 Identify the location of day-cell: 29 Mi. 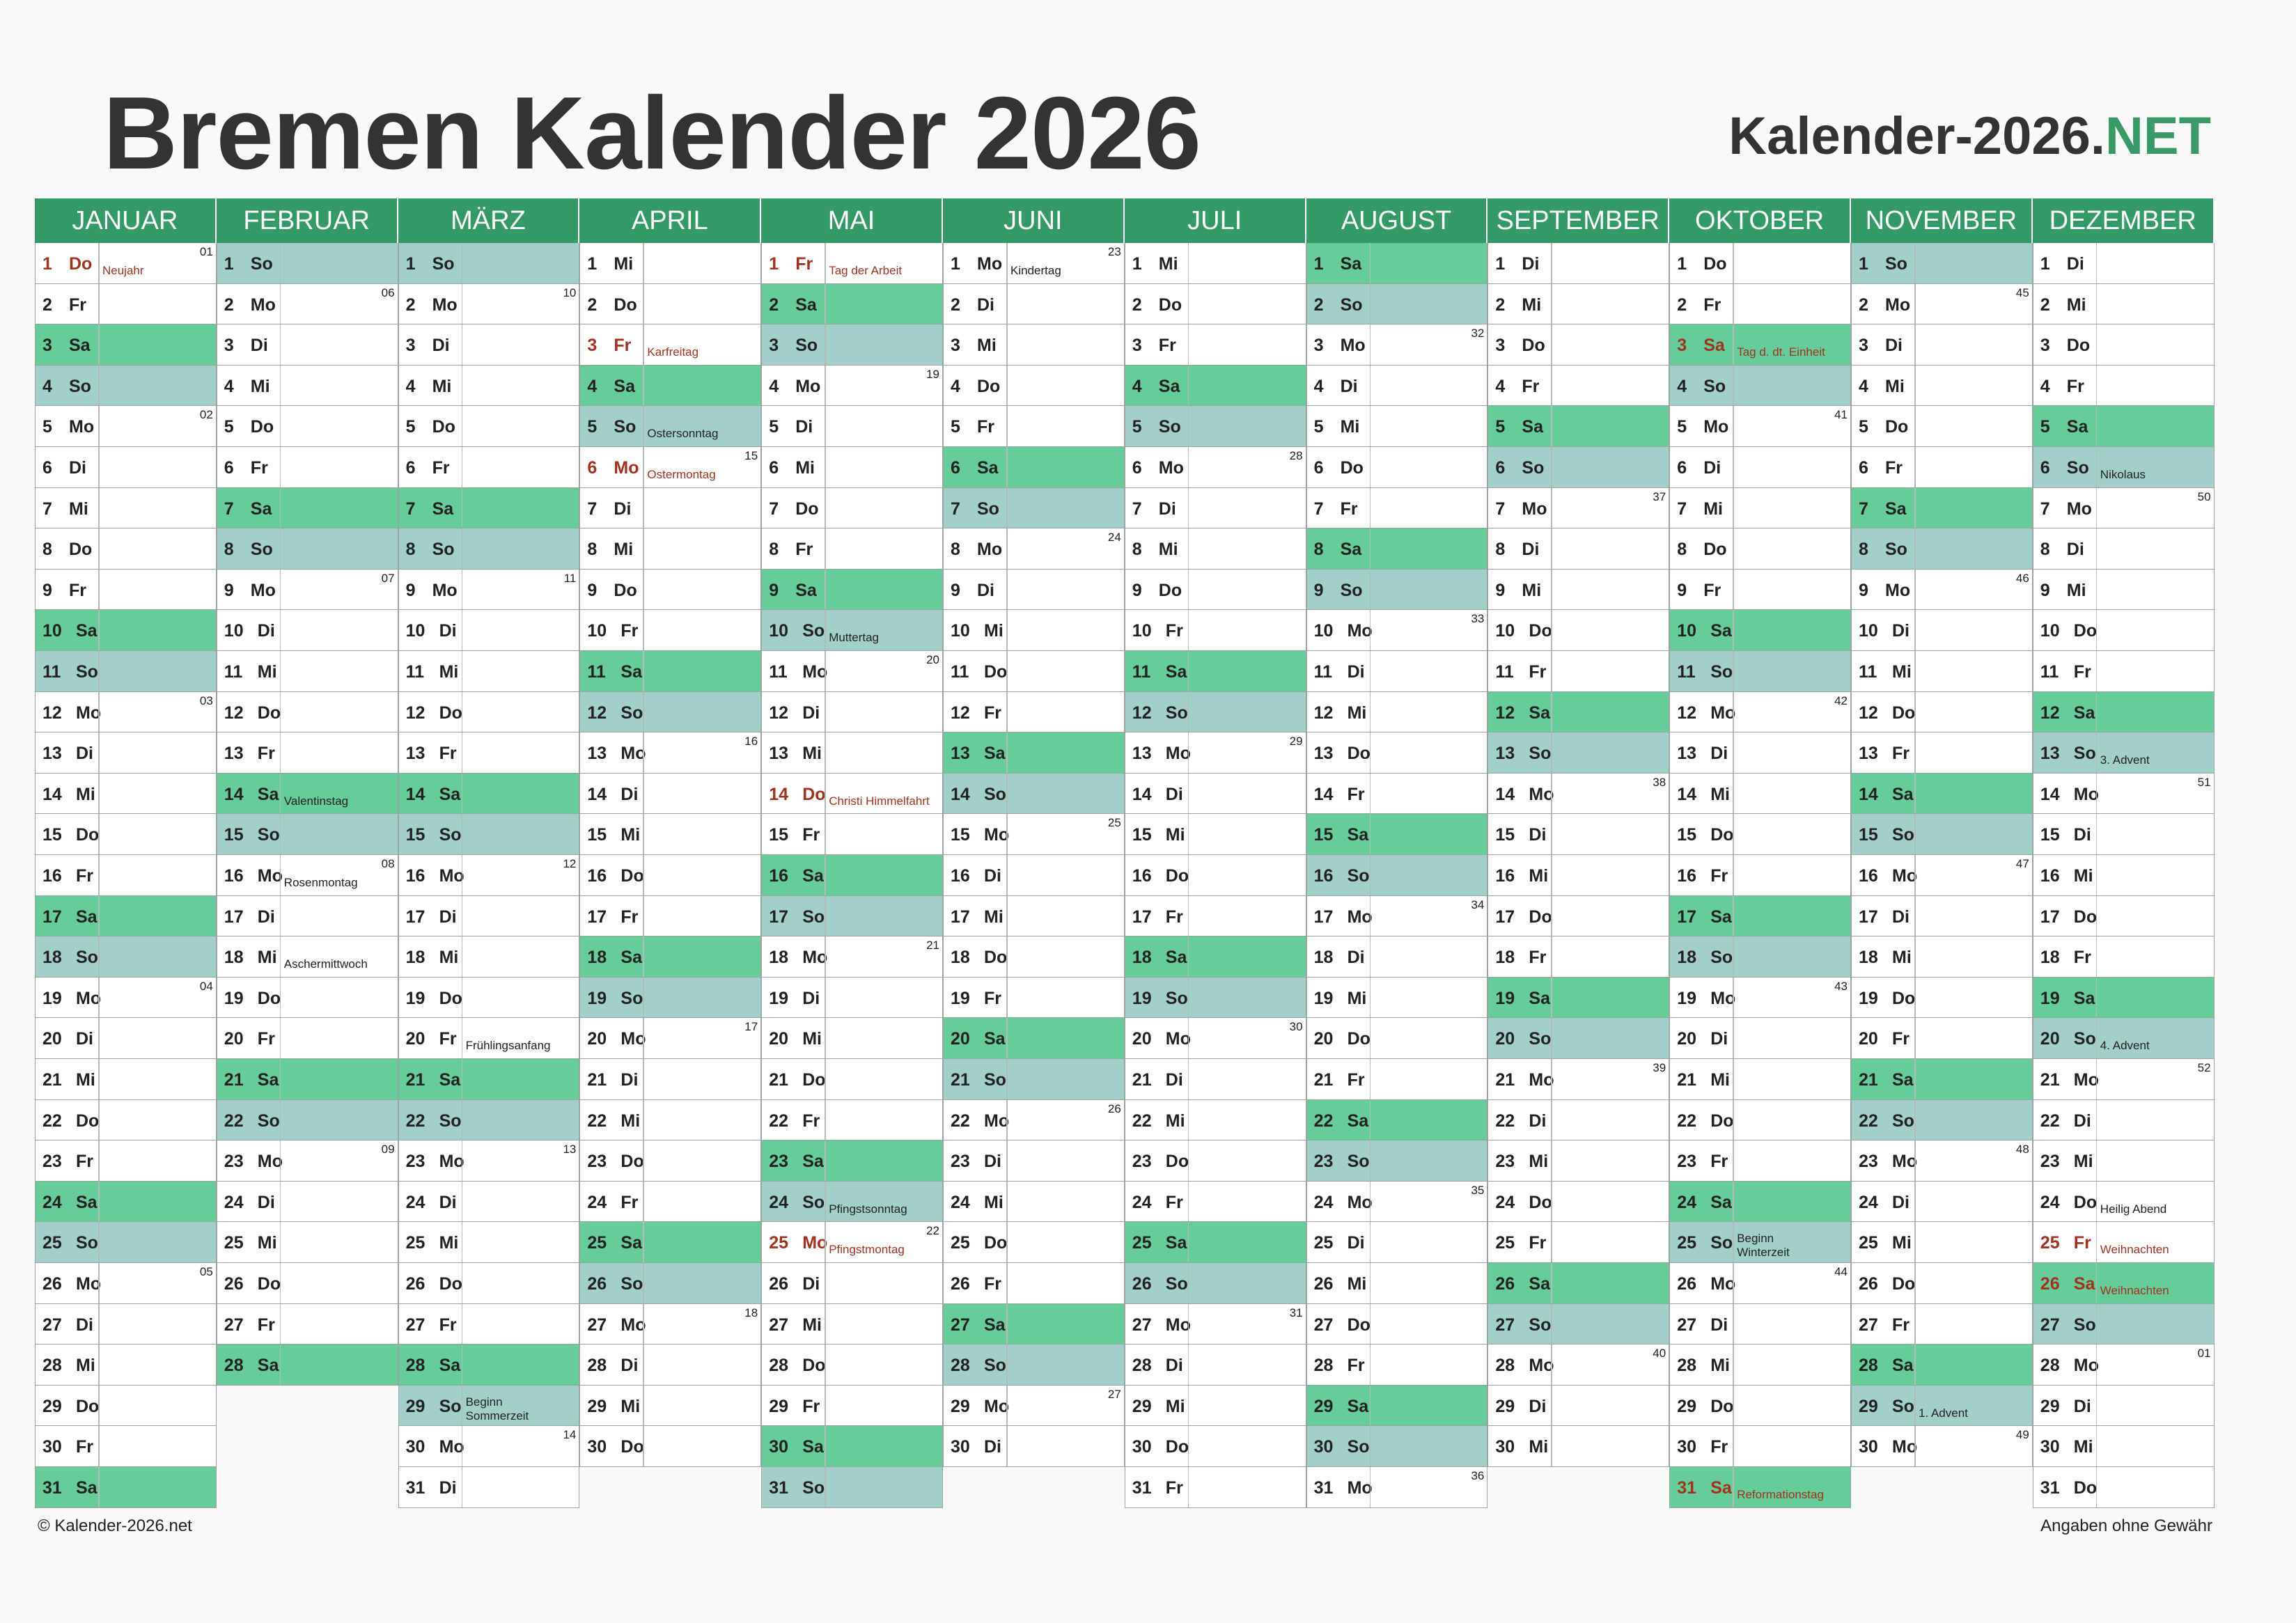
(1215, 1406).